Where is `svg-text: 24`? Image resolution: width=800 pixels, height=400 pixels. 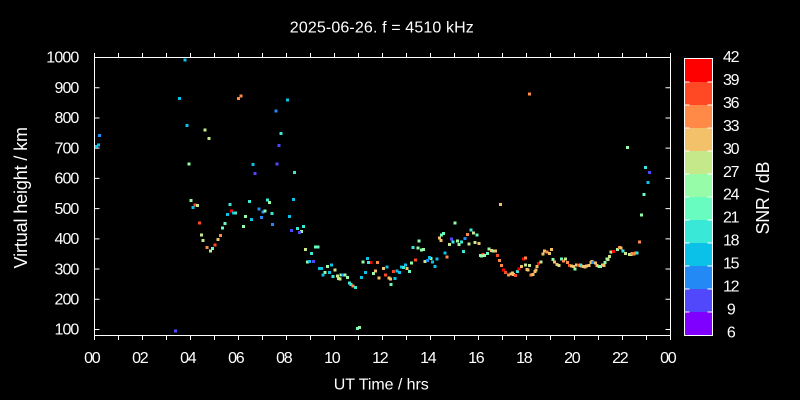
svg-text: 24 is located at coordinates (731, 195).